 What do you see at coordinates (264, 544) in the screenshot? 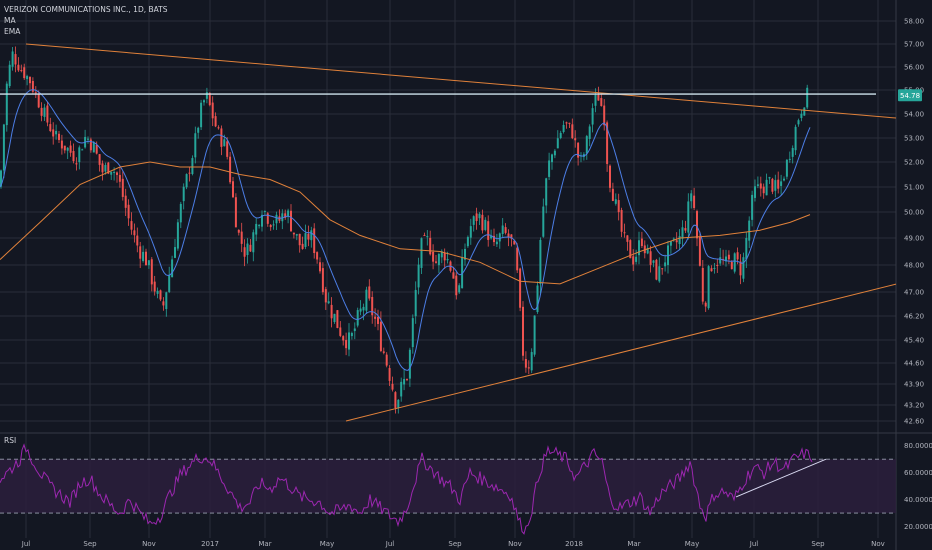
I see `x-tick-label: Mar` at bounding box center [264, 544].